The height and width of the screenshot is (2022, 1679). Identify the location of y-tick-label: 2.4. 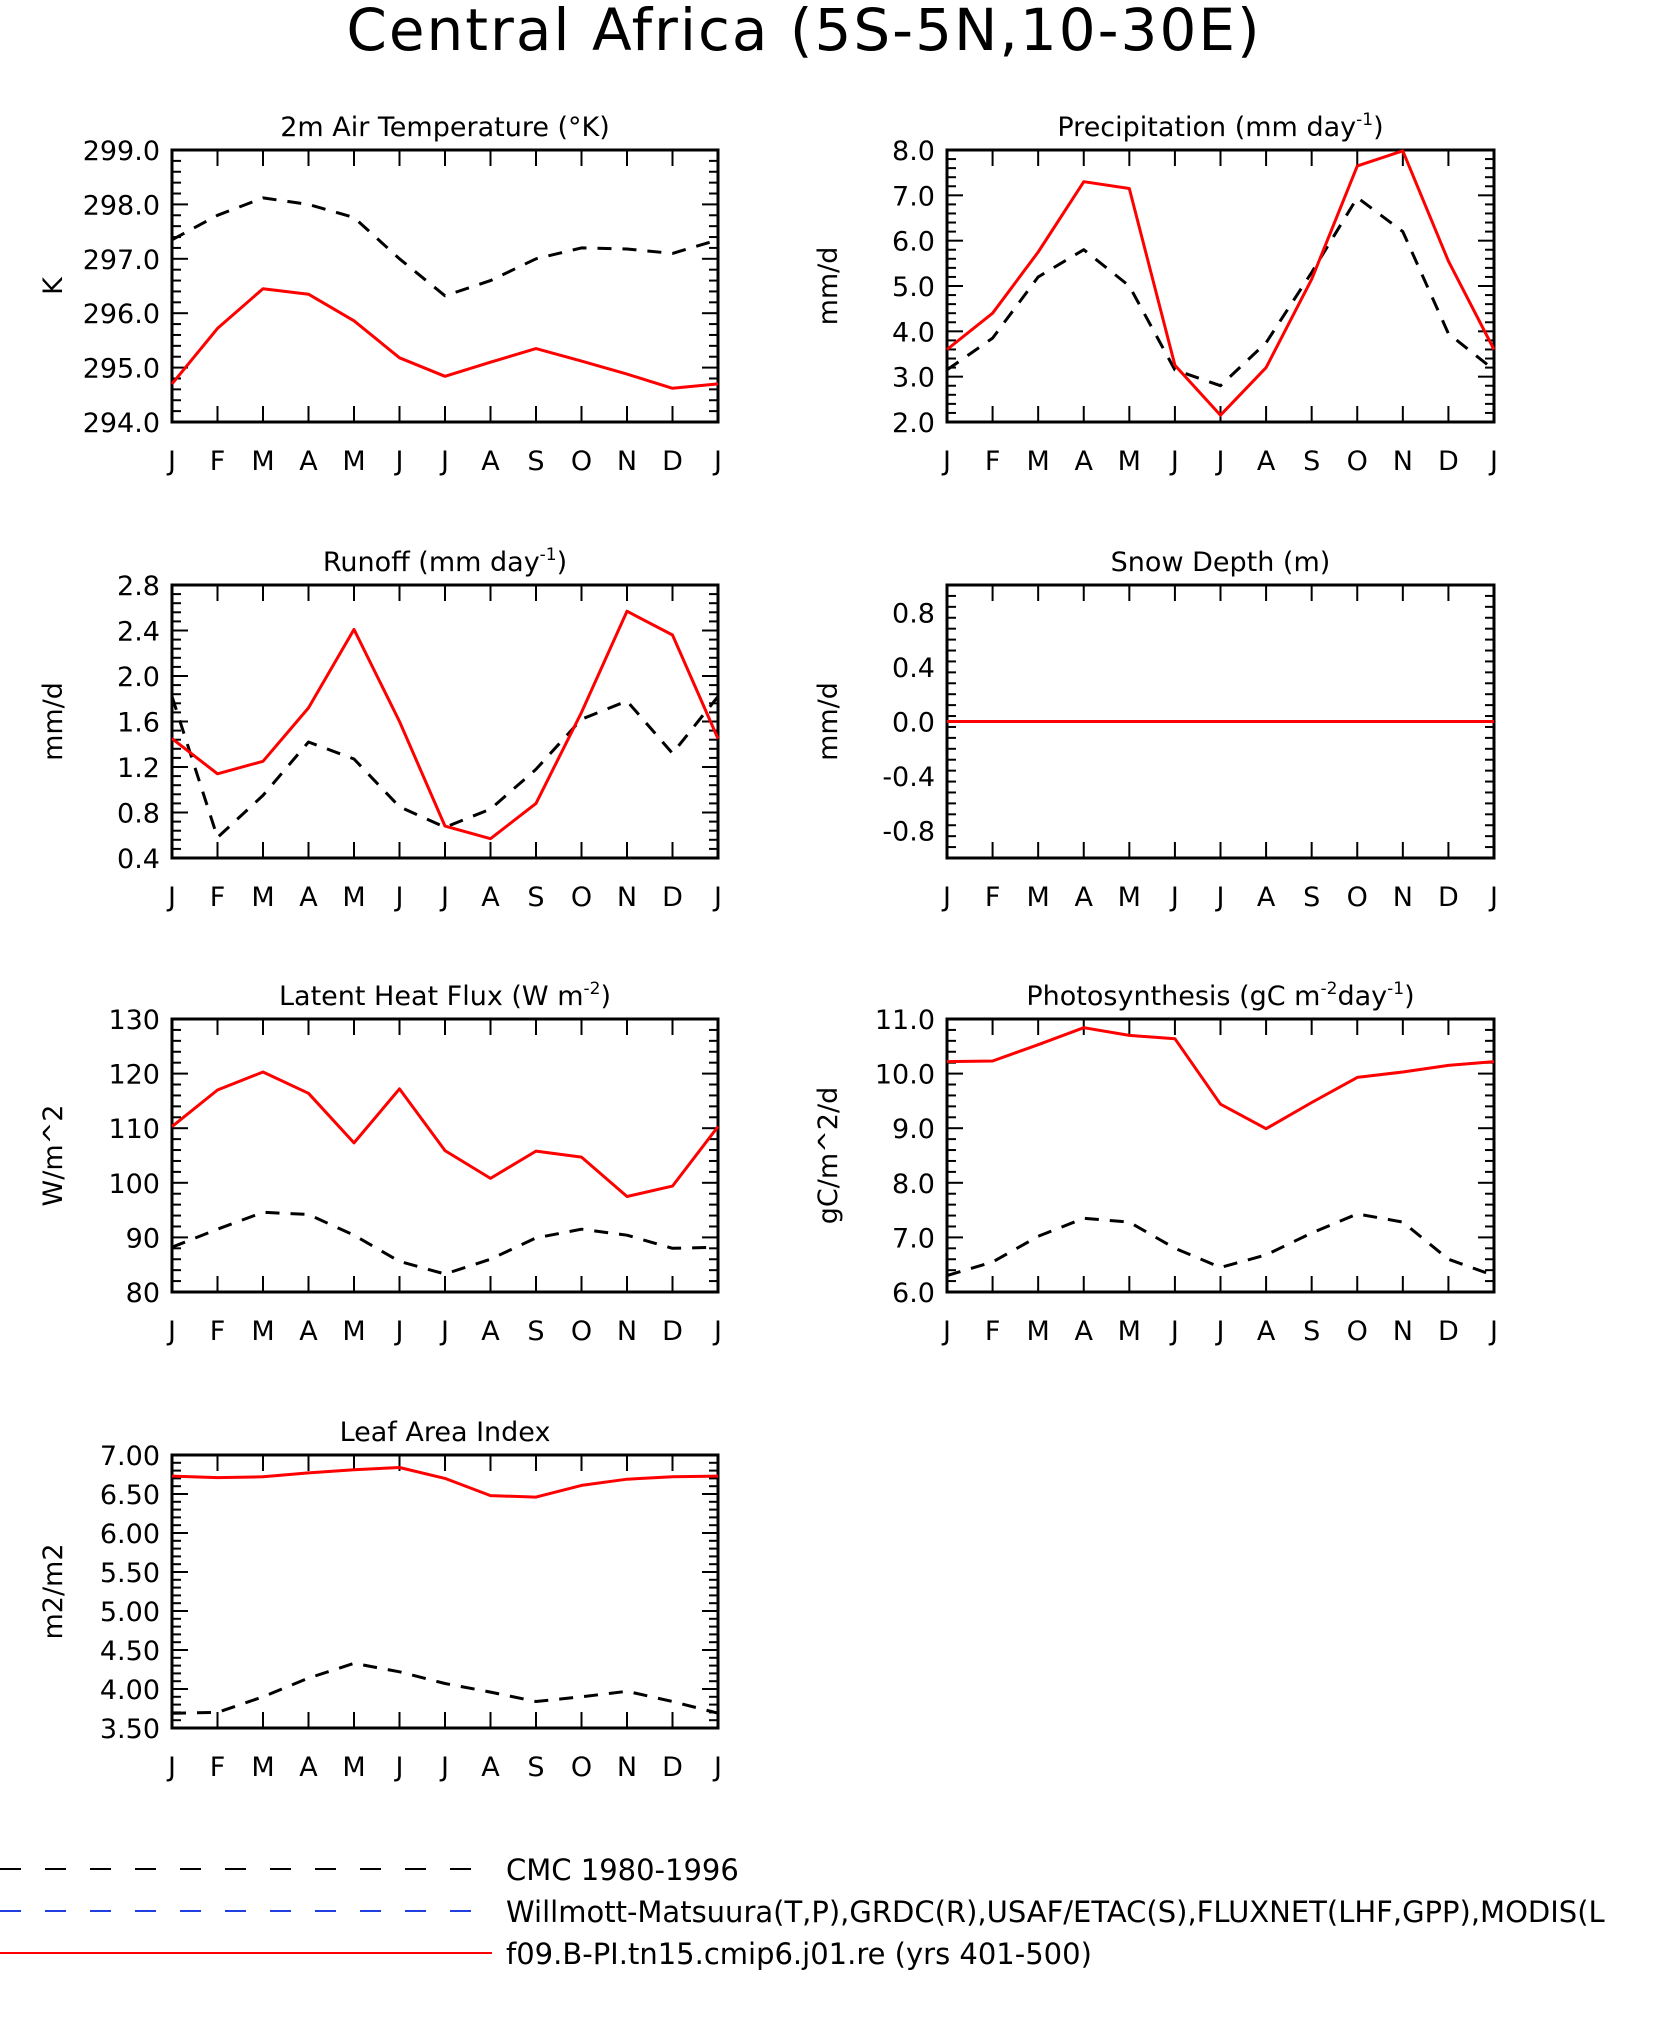
(138, 632).